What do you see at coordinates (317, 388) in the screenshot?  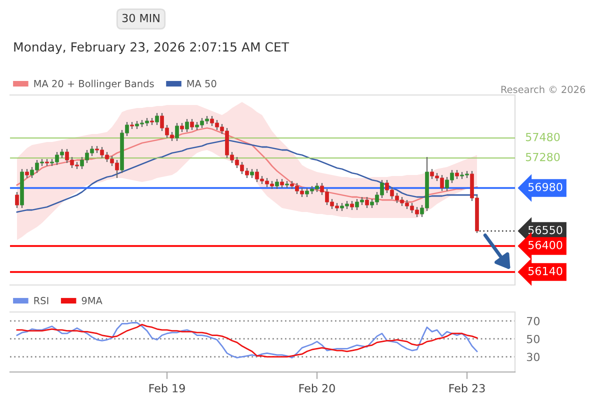 I see `x-tick-label: Feb 20` at bounding box center [317, 388].